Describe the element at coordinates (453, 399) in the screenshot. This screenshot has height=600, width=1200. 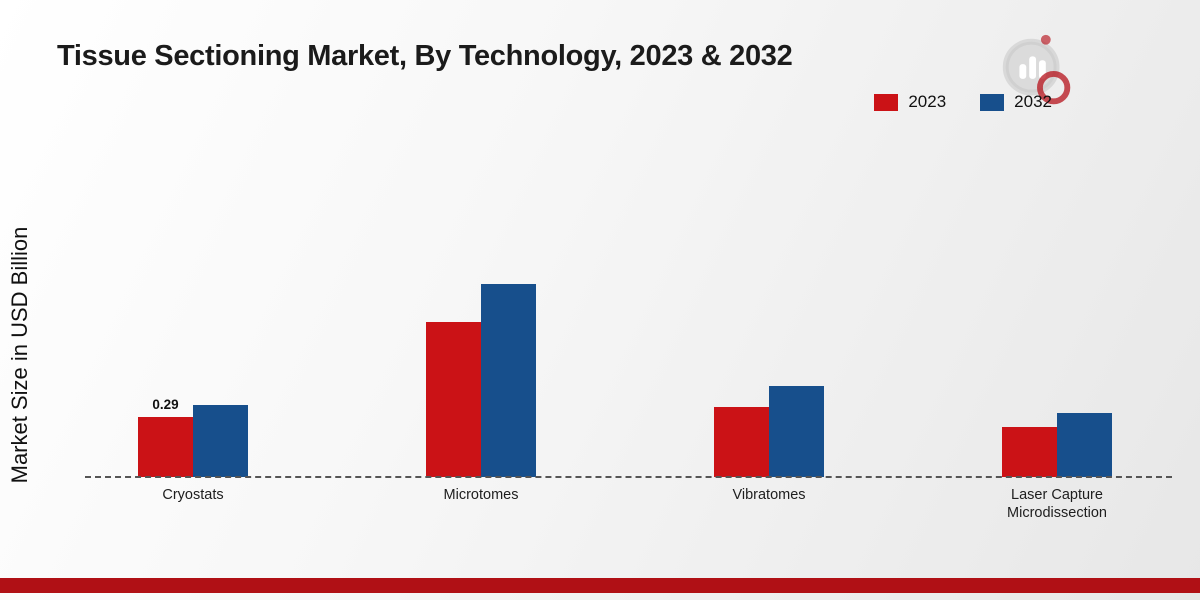
I see `bar-2023-microtomes` at that location.